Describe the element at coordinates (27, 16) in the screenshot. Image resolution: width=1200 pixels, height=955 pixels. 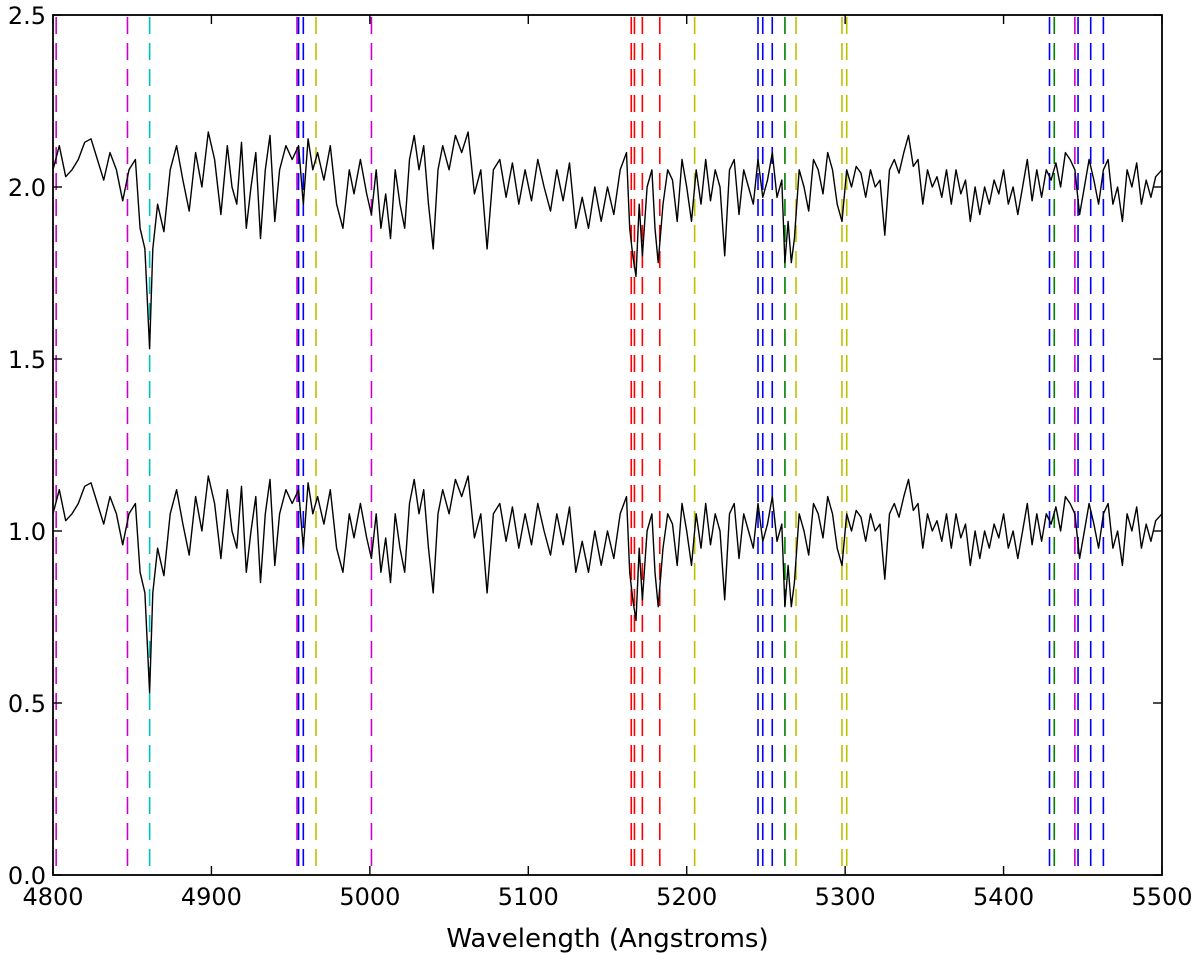
I see `y-tick-label-5: 2.5` at that location.